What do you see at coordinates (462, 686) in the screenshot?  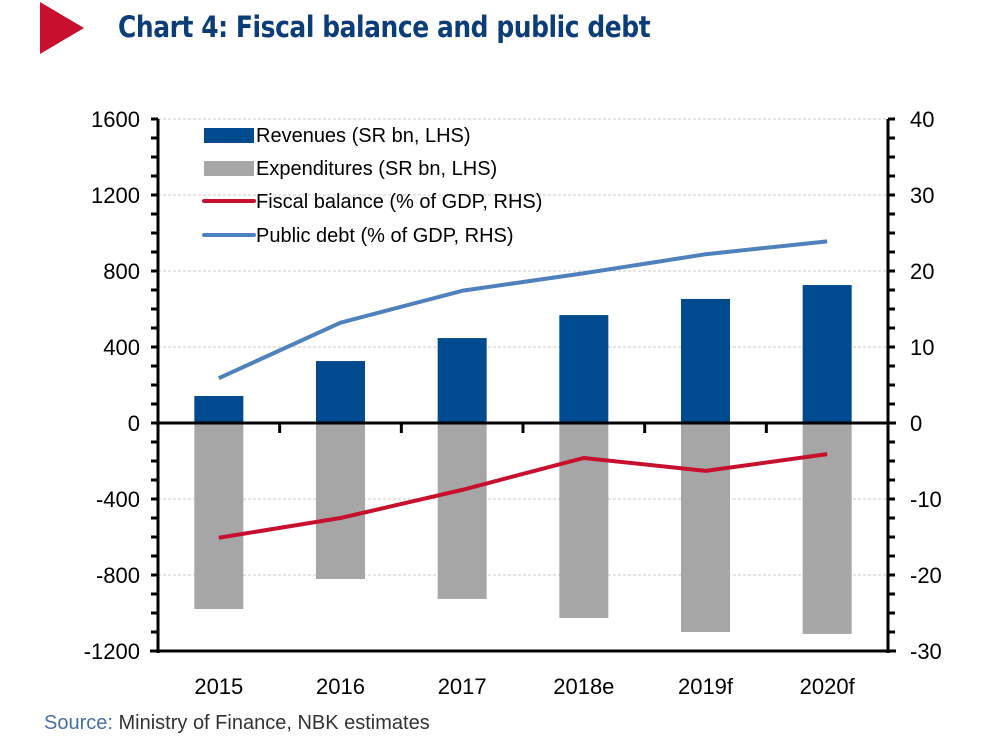 I see `category-label: 2017` at bounding box center [462, 686].